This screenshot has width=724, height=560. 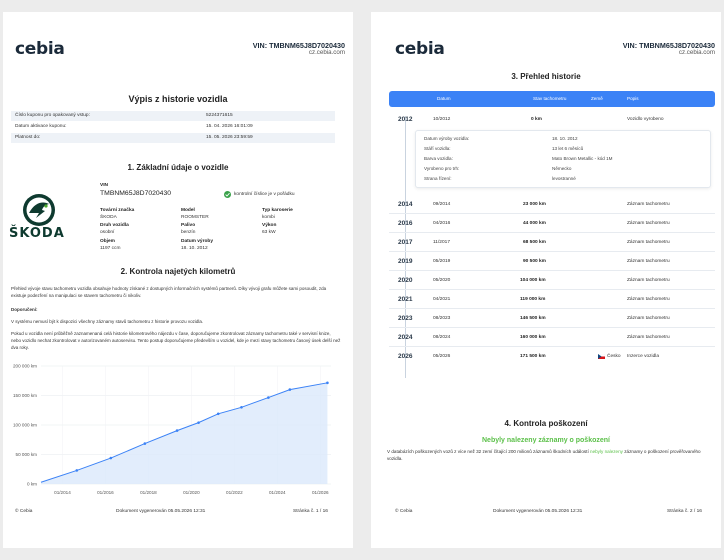 What do you see at coordinates (37, 233) in the screenshot?
I see `skoda-wordmark: ŠKODA` at bounding box center [37, 233].